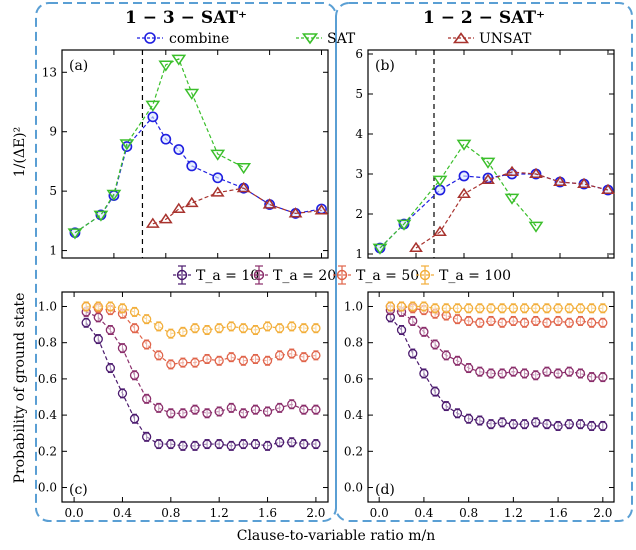 The width and height of the screenshot is (636, 550). Describe the element at coordinates (20, 152) in the screenshot. I see `y-axis-label-top: 1/(ΔE)²` at that location.